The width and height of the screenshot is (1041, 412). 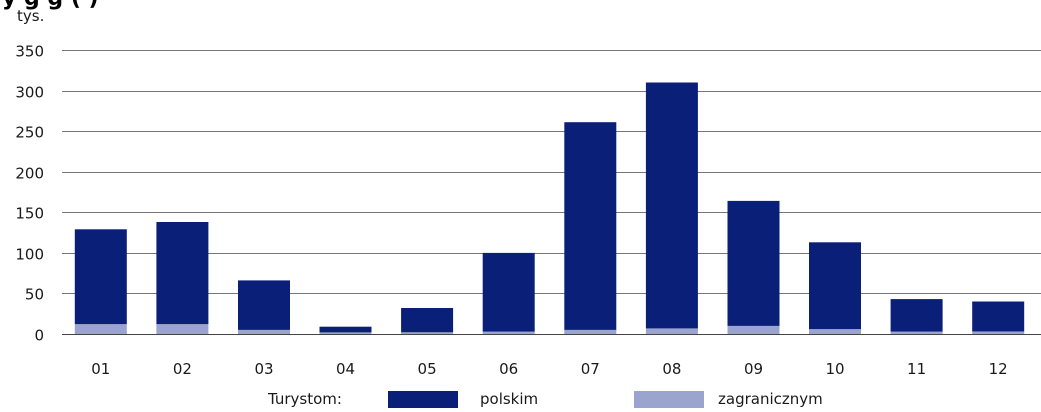 What do you see at coordinates (305, 399) in the screenshot?
I see `legend-prefix: Turystom:` at bounding box center [305, 399].